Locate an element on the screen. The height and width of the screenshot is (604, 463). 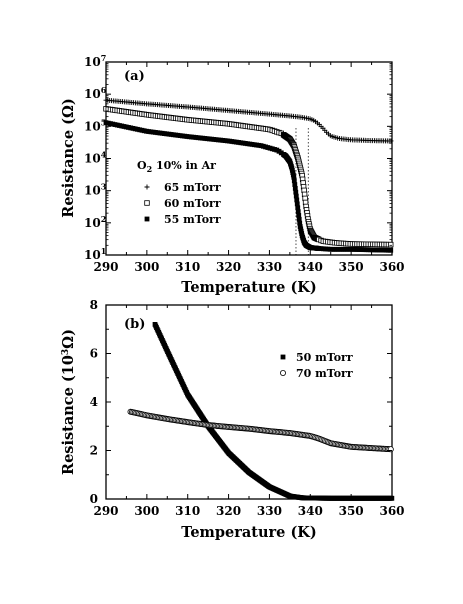
y-tick-exponent: 1 is located at coordinates (104, 251).